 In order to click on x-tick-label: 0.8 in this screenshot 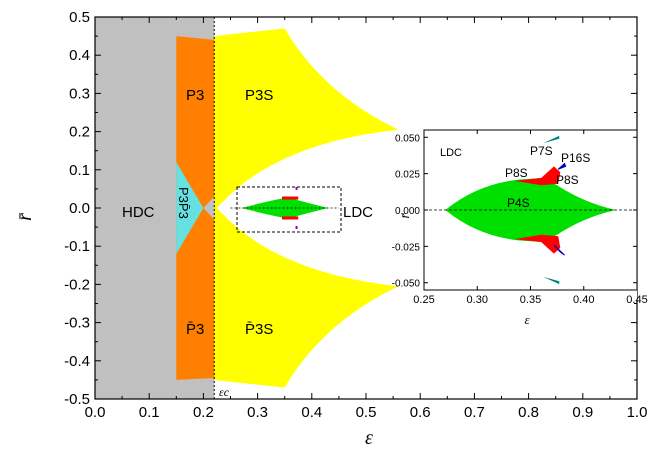, I will do `click(528, 412)`.